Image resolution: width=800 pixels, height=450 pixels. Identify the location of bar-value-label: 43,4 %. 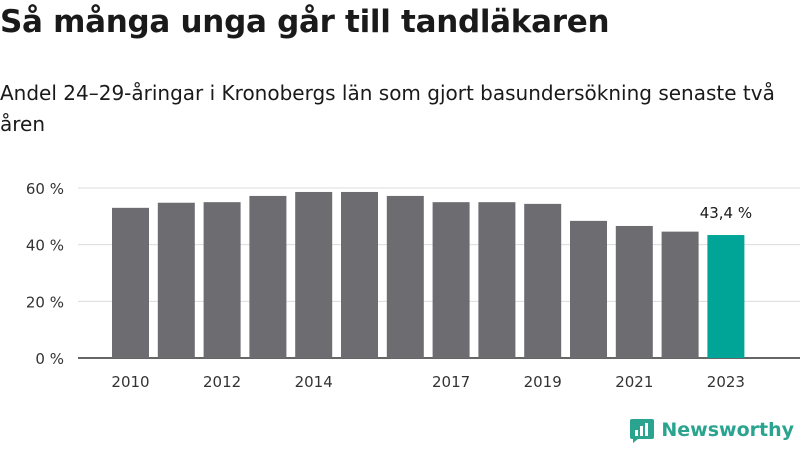
(726, 213).